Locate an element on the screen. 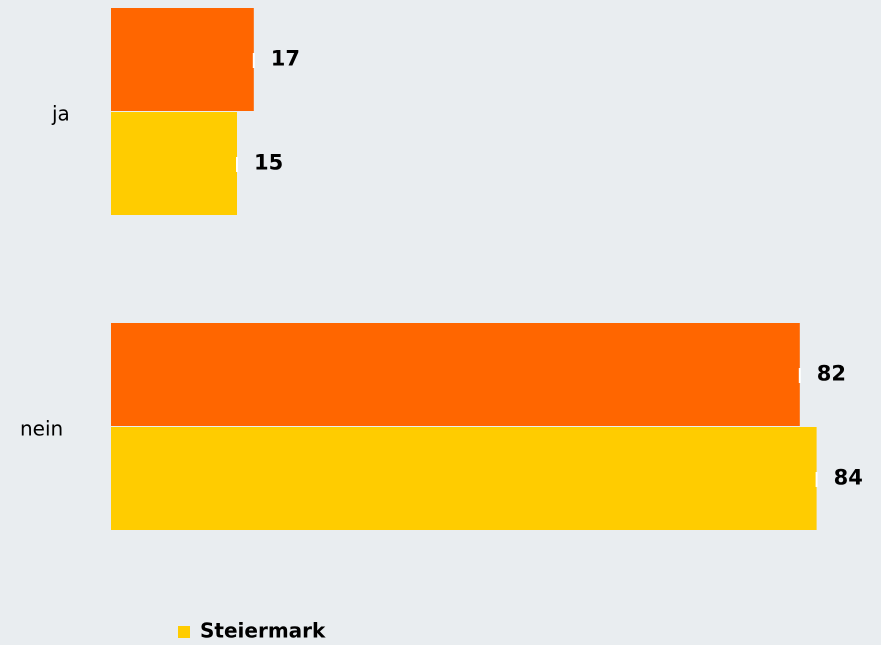  value-label: 17 is located at coordinates (285, 59).